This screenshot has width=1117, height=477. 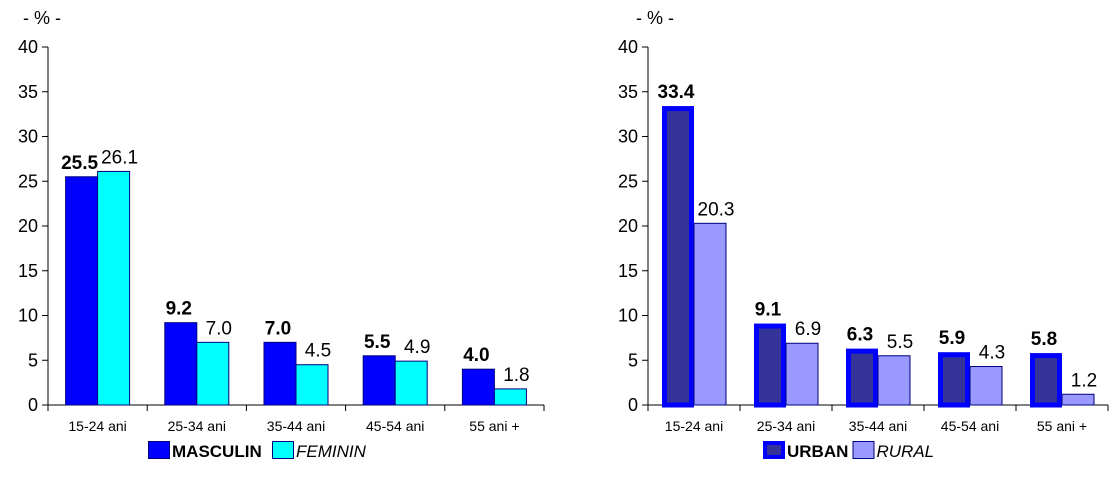 What do you see at coordinates (676, 92) in the screenshot?
I see `data-label-urban: 33.4` at bounding box center [676, 92].